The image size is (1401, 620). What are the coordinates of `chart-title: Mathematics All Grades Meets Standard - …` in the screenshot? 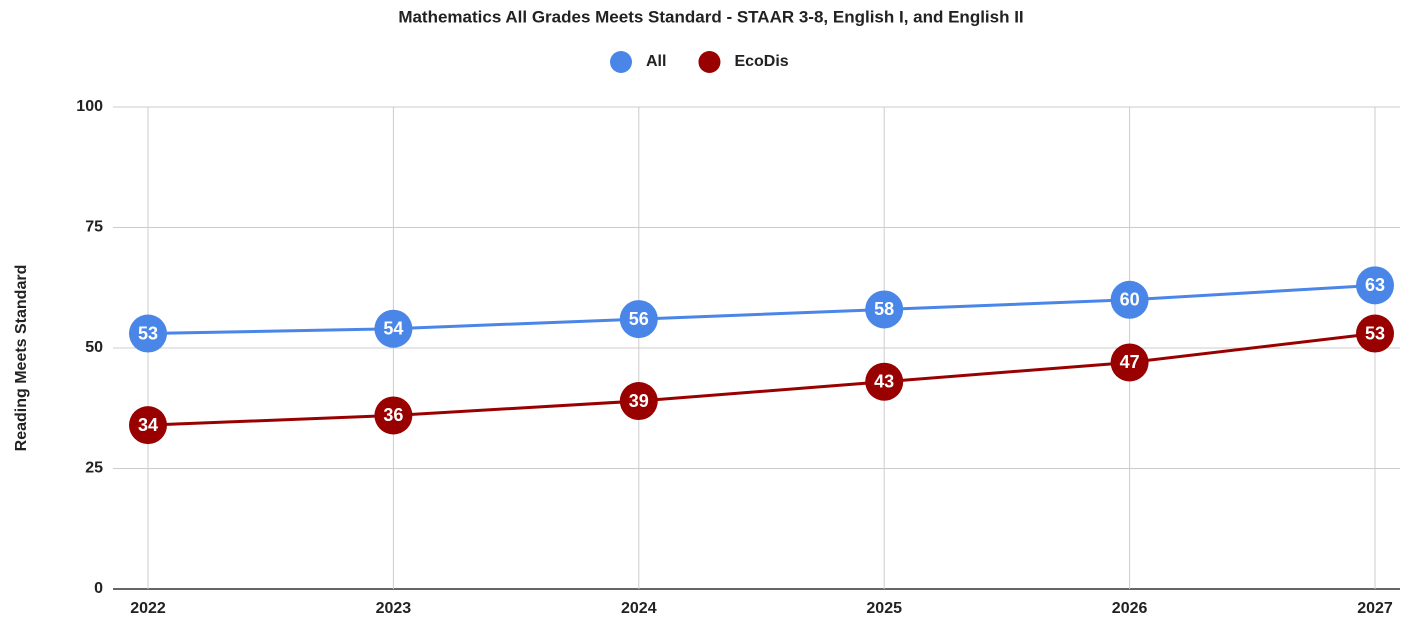 It's located at (710, 16).